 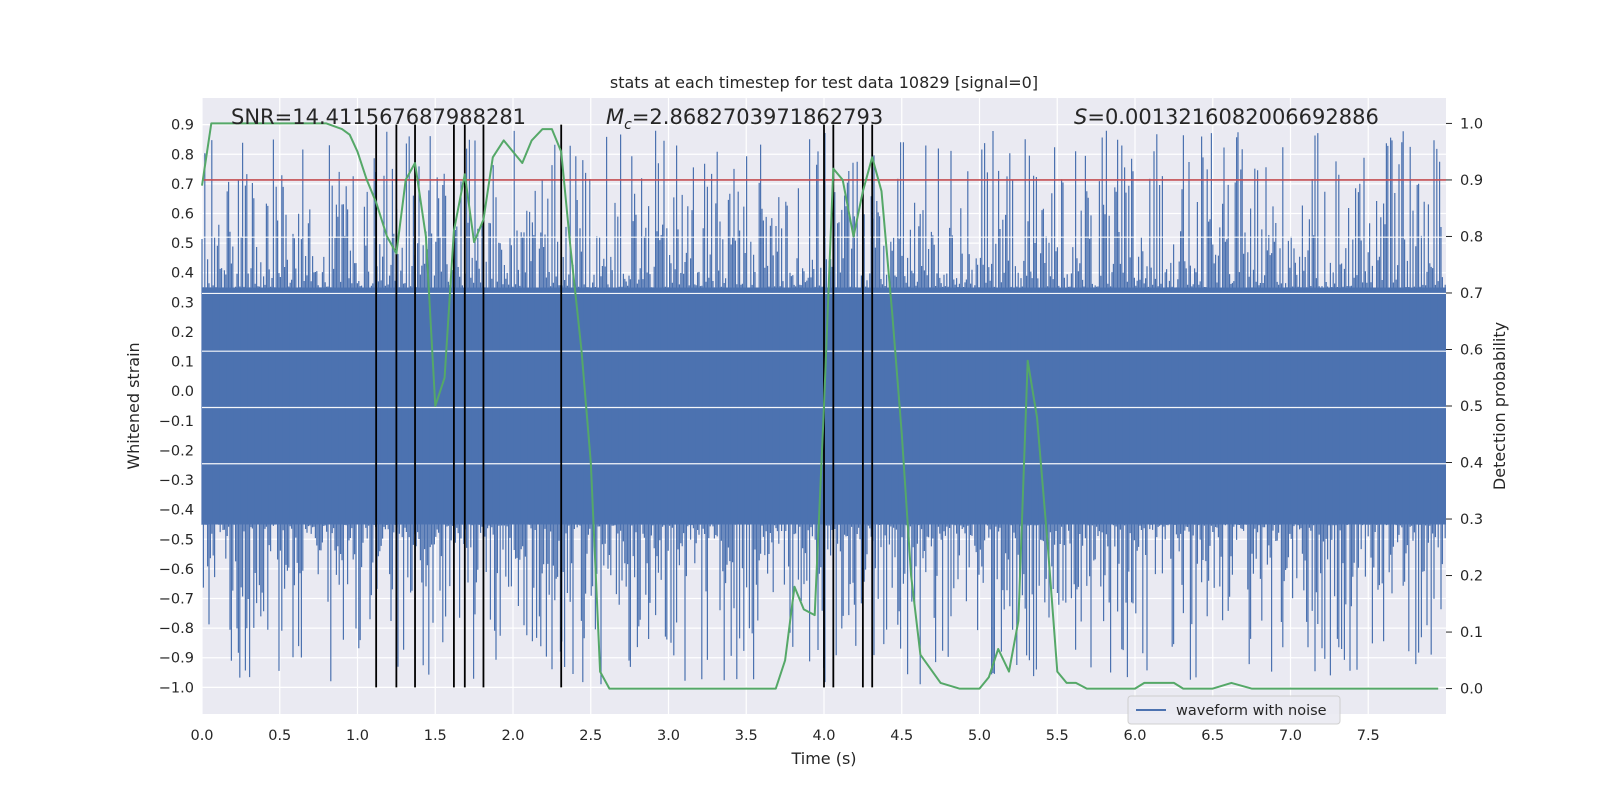 I want to click on y2-tick-label: 0.8, so click(x=1471, y=237).